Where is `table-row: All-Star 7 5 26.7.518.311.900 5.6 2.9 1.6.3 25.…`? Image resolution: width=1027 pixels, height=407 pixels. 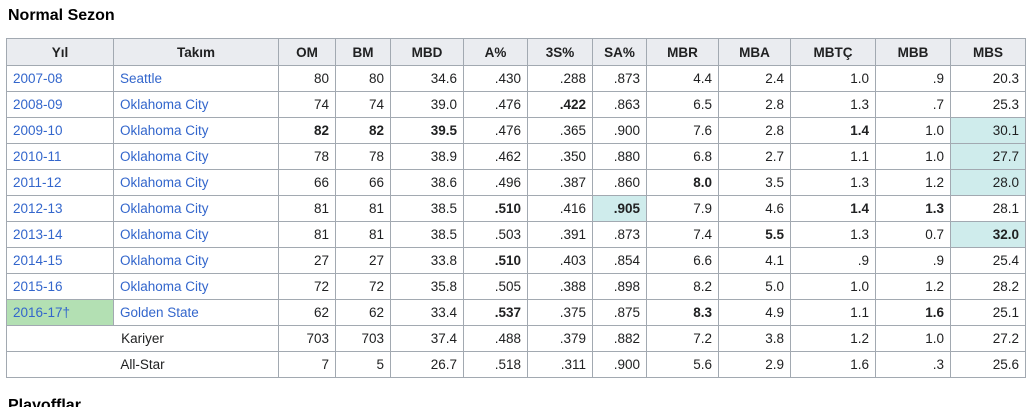
table-row: All-Star 7 5 26.7.518.311.900 5.6 2.9 1.6.3 25.… is located at coordinates (516, 364).